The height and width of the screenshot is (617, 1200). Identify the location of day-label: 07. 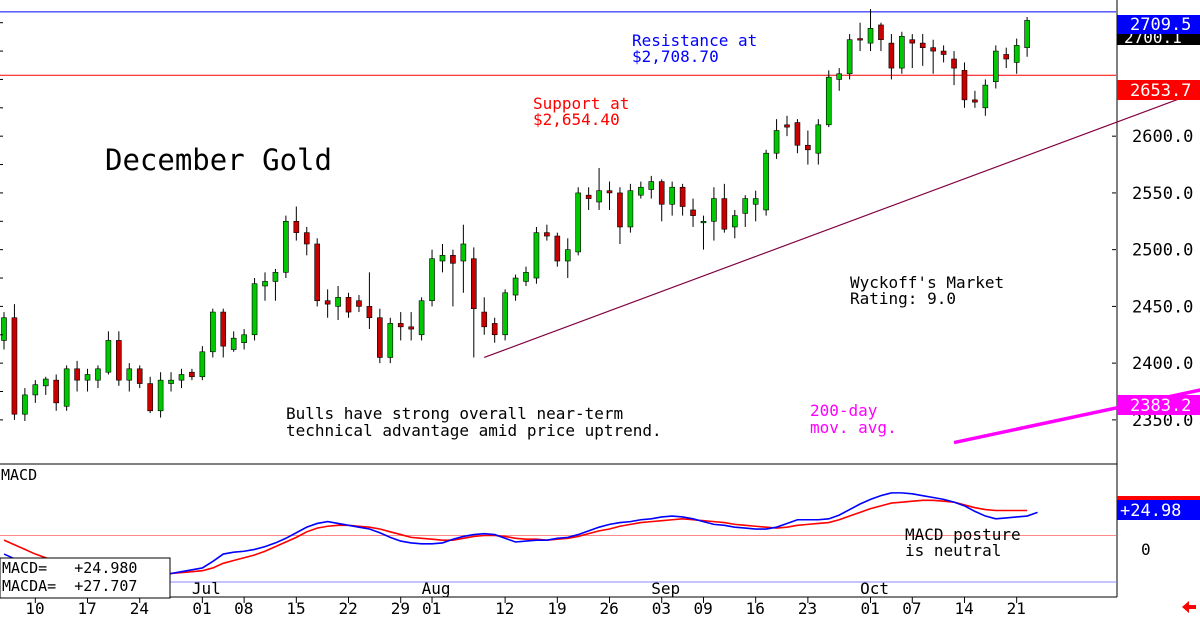
(911, 608).